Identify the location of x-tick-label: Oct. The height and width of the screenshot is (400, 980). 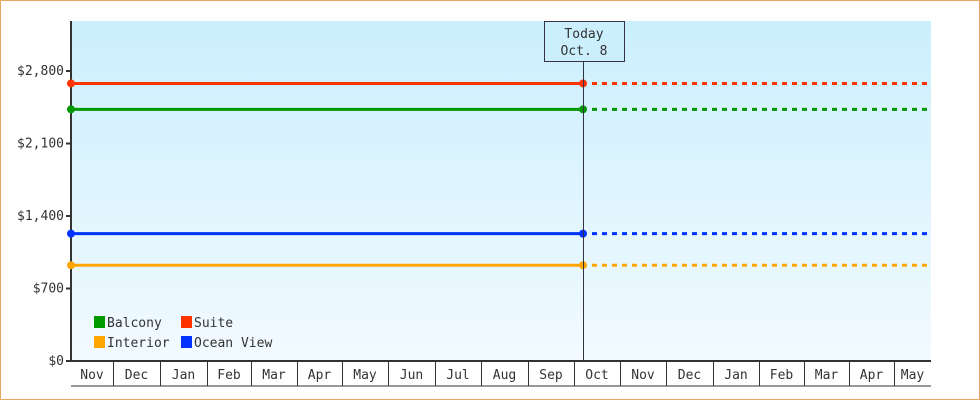
(596, 375).